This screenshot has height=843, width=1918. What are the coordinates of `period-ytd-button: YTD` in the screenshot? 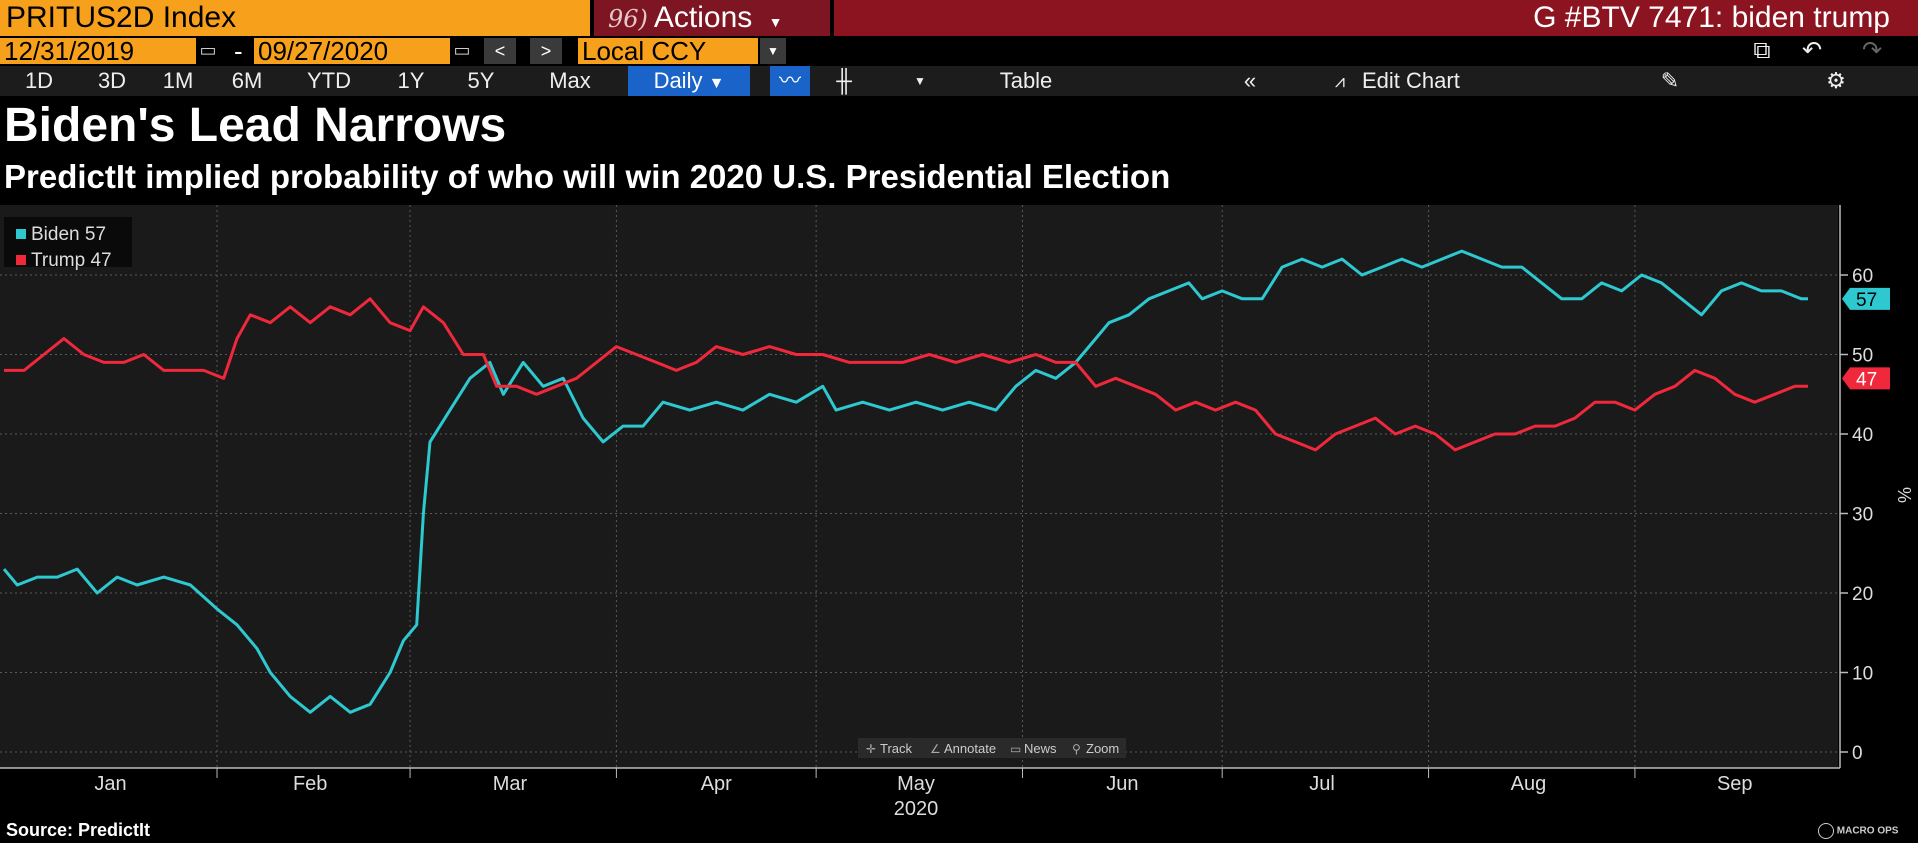 It's located at (329, 81).